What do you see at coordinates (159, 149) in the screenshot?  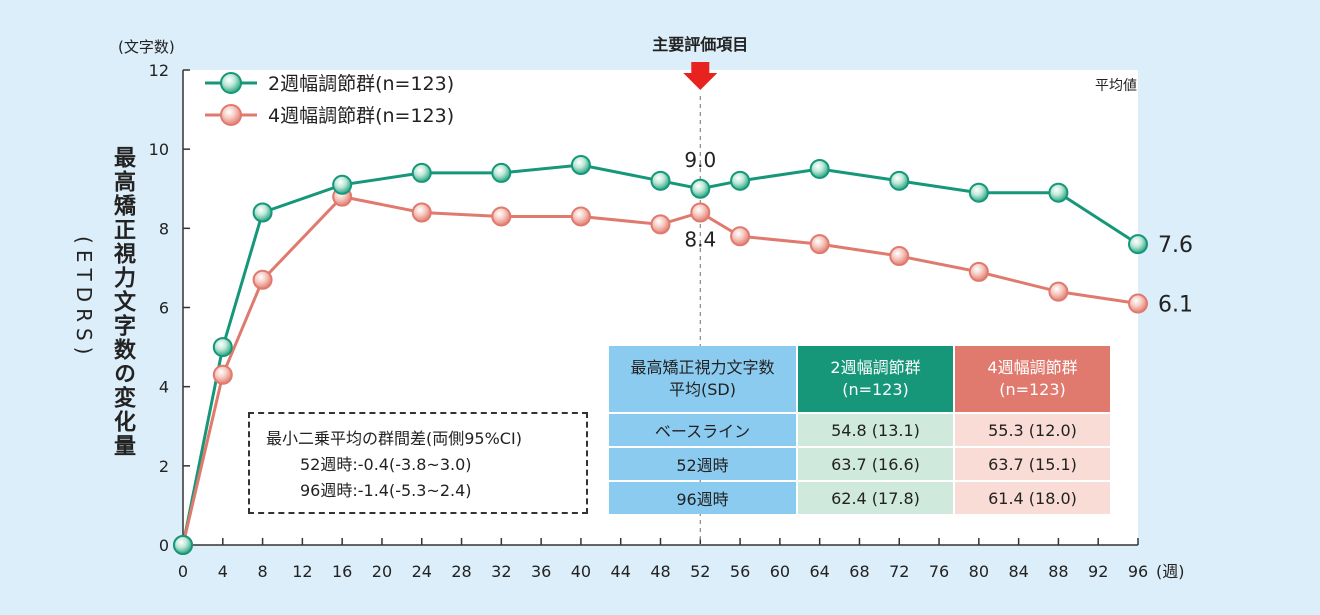 I see `y-tick-label: 10` at bounding box center [159, 149].